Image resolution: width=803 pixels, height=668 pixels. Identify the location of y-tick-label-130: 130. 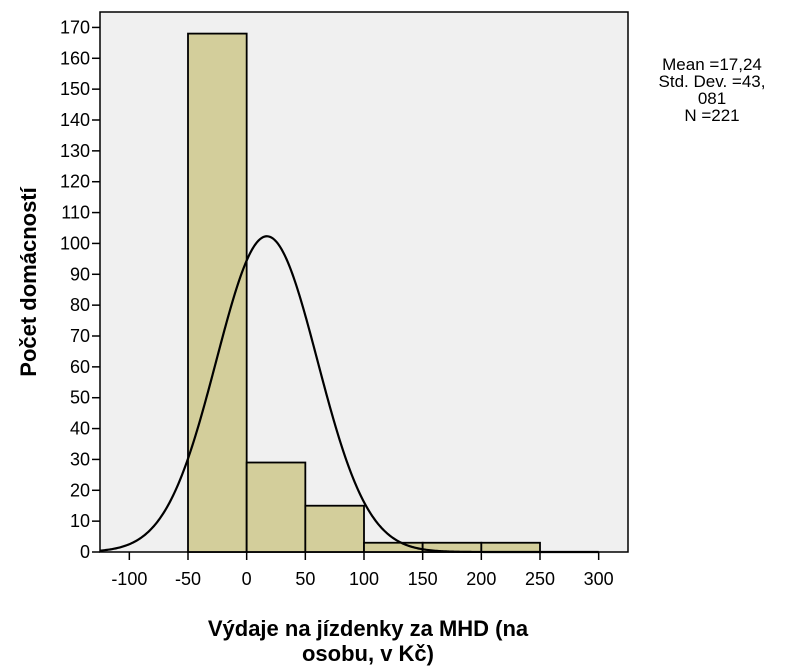
(75, 151).